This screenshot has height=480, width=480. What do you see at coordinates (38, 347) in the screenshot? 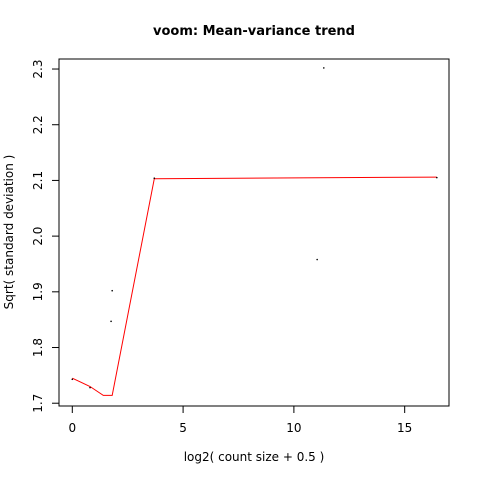
I see `y-tick-label: 1.8` at bounding box center [38, 347].